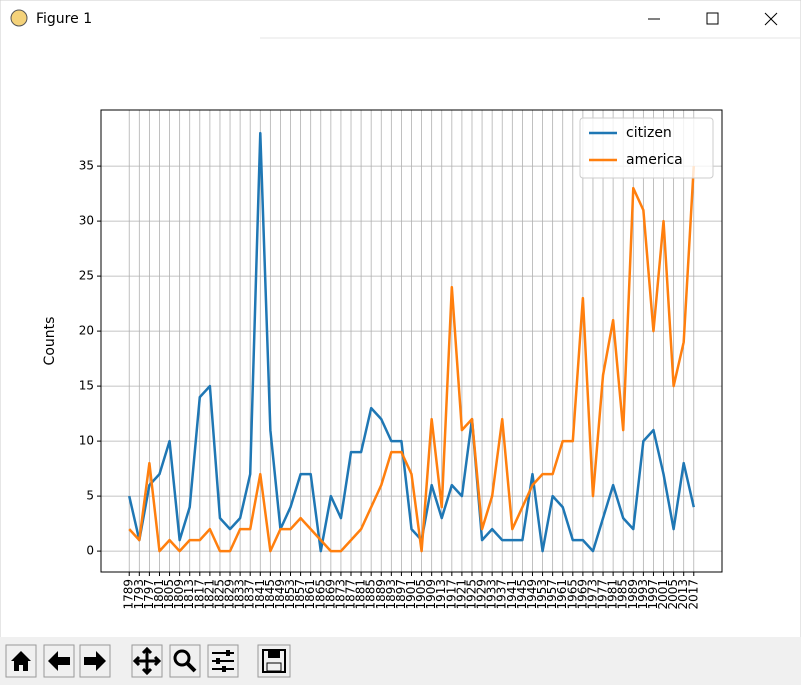 The image size is (801, 685). I want to click on x-tick-label: 2013, so click(683, 594).